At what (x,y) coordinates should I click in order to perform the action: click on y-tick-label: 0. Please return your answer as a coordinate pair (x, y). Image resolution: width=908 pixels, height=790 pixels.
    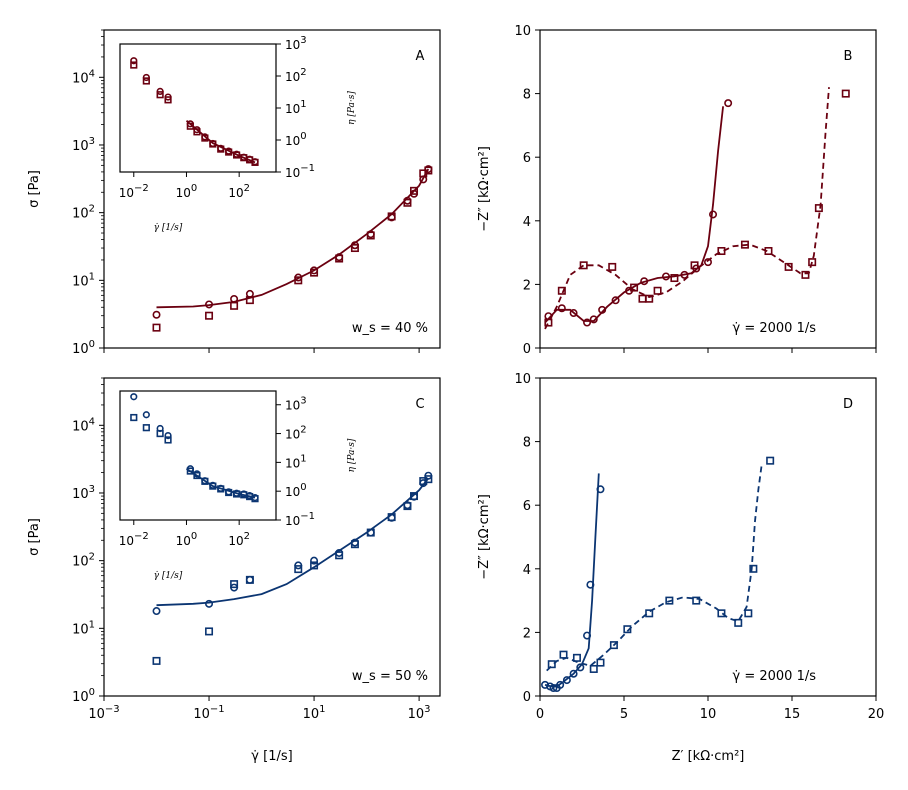
    Looking at the image, I should click on (527, 349).